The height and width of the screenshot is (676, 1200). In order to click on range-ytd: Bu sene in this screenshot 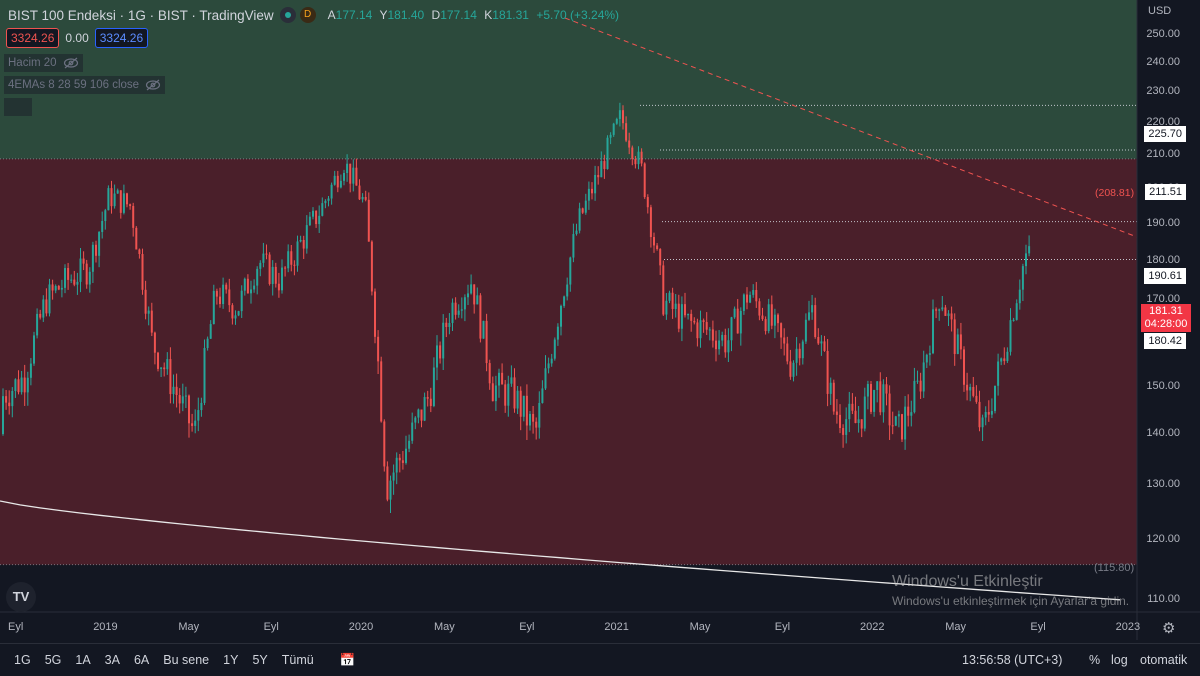, I will do `click(186, 660)`.